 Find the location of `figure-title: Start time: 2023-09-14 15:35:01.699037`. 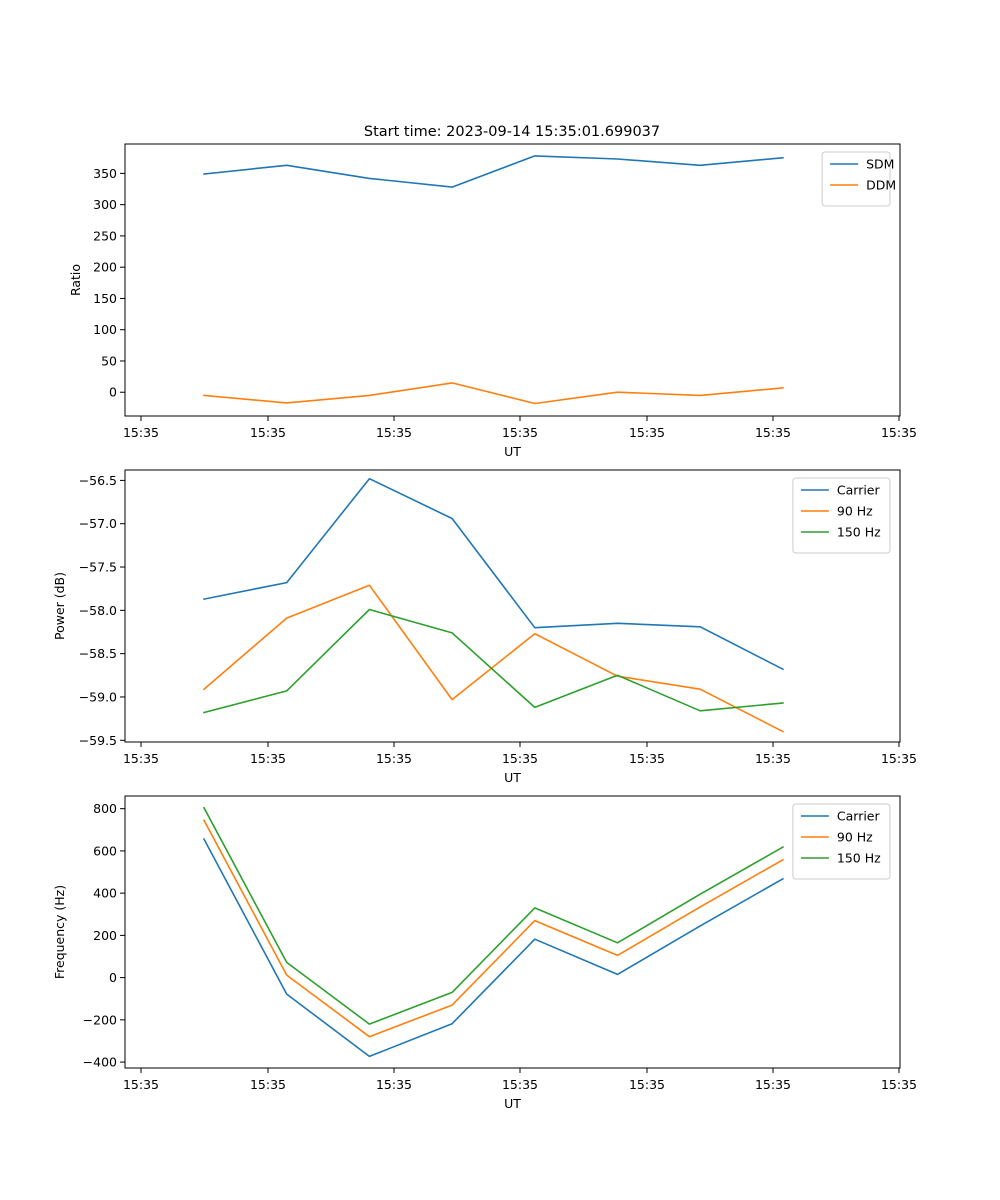

figure-title: Start time: 2023-09-14 15:35:01.699037 is located at coordinates (512, 132).